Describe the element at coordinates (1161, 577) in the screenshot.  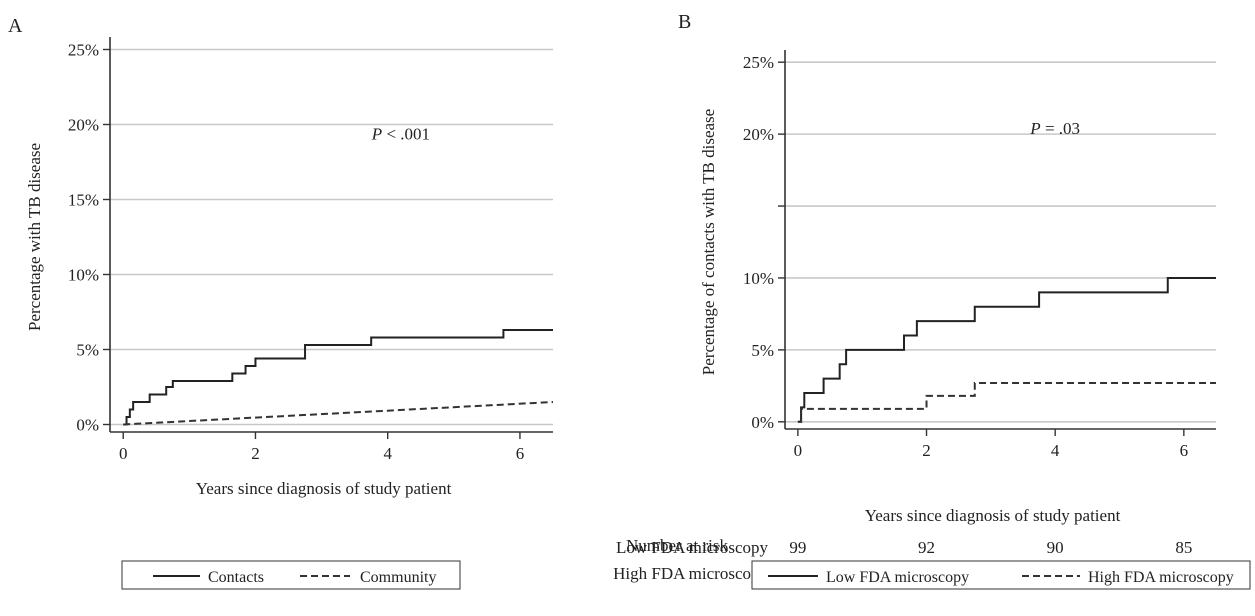
I see `panel-b-legend-high-label: High FDA microscopy` at that location.